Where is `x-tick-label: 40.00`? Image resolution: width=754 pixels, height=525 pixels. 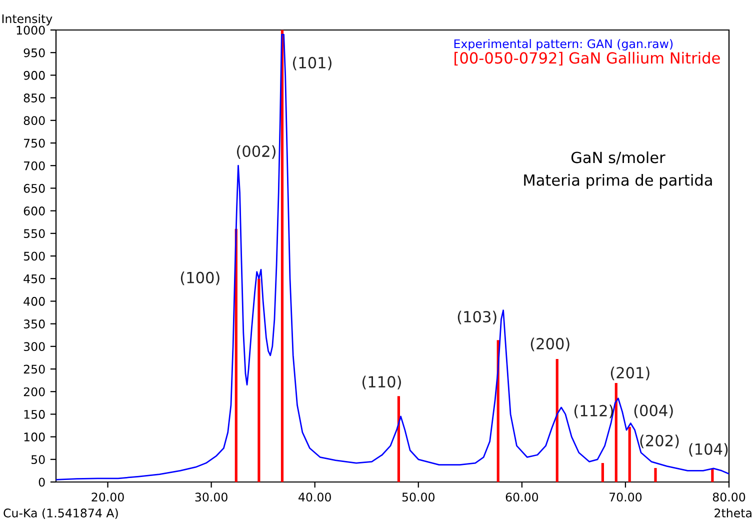
x-tick-label: 40.00 is located at coordinates (314, 497).